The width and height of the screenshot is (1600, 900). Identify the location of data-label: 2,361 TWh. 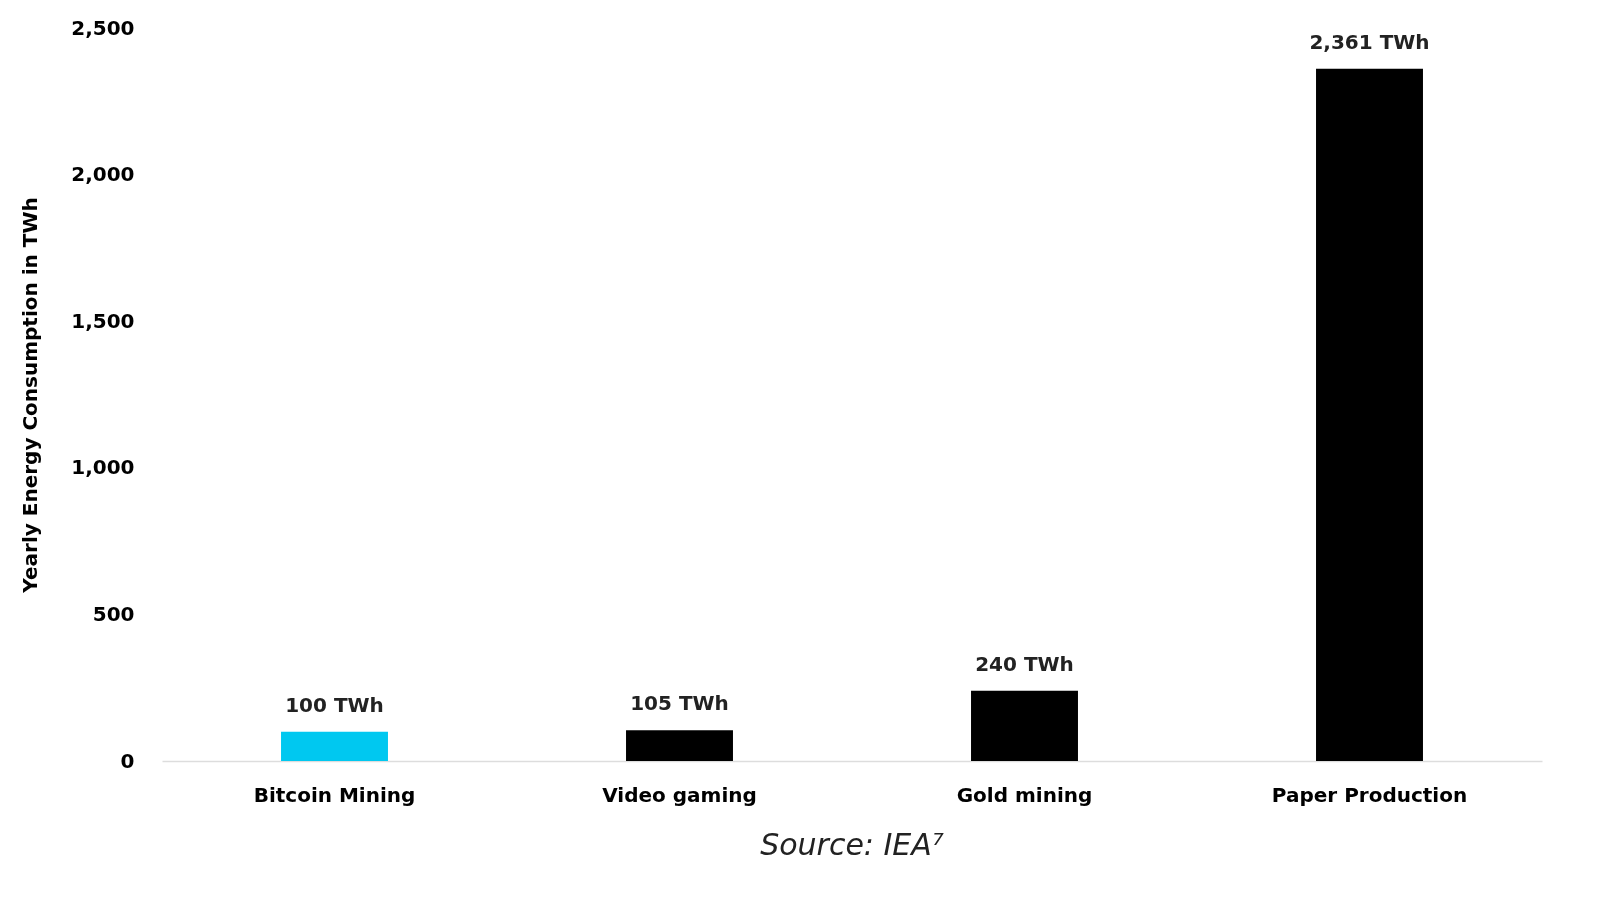
(1369, 41).